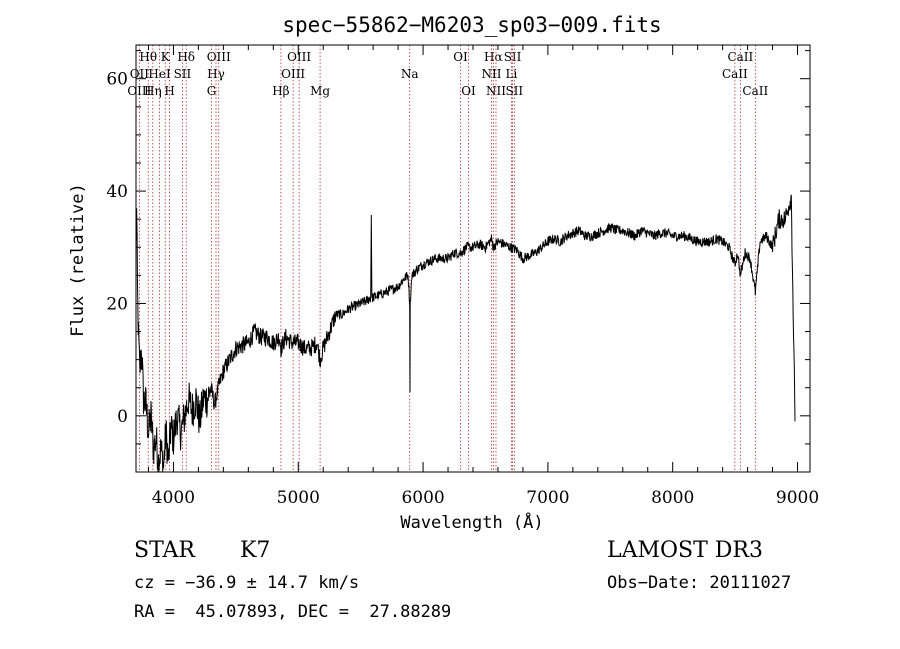 This screenshot has width=900, height=649. Describe the element at coordinates (293, 612) in the screenshot. I see `coordinates: RA = 45.07893, DEC = 27.88289` at that location.